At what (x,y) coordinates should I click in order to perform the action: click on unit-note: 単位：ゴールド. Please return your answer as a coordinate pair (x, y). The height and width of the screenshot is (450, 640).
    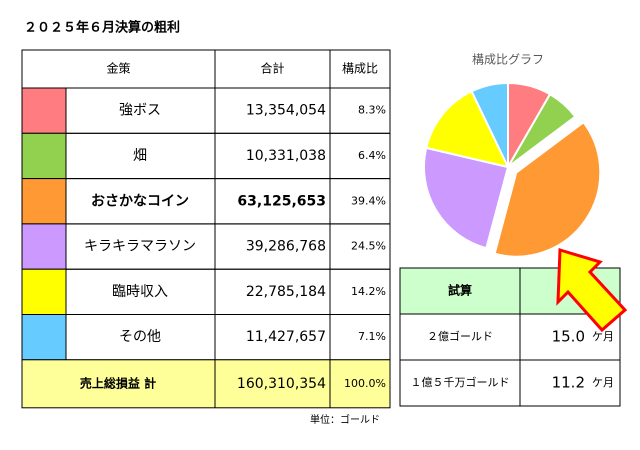
    Looking at the image, I should click on (345, 419).